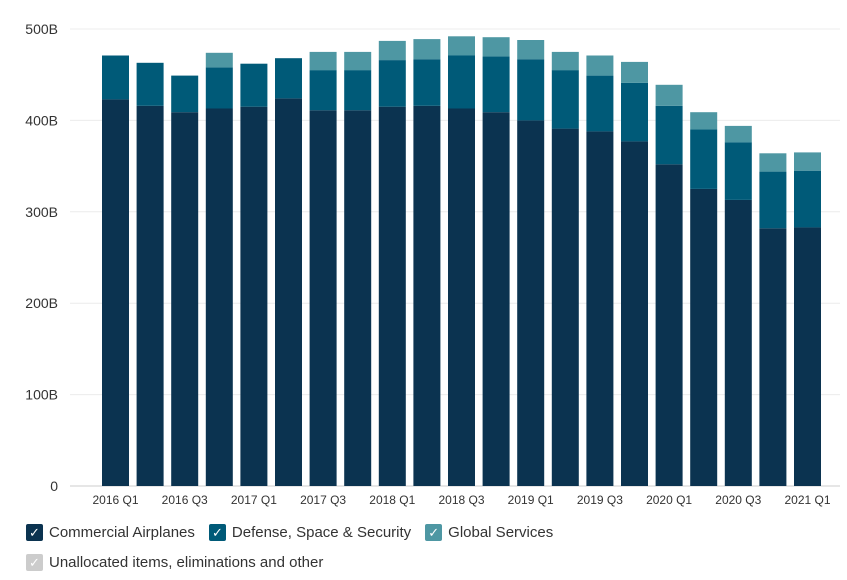 The height and width of the screenshot is (580, 847). What do you see at coordinates (321, 532) in the screenshot?
I see `legend-label: Defense, Space & Security` at bounding box center [321, 532].